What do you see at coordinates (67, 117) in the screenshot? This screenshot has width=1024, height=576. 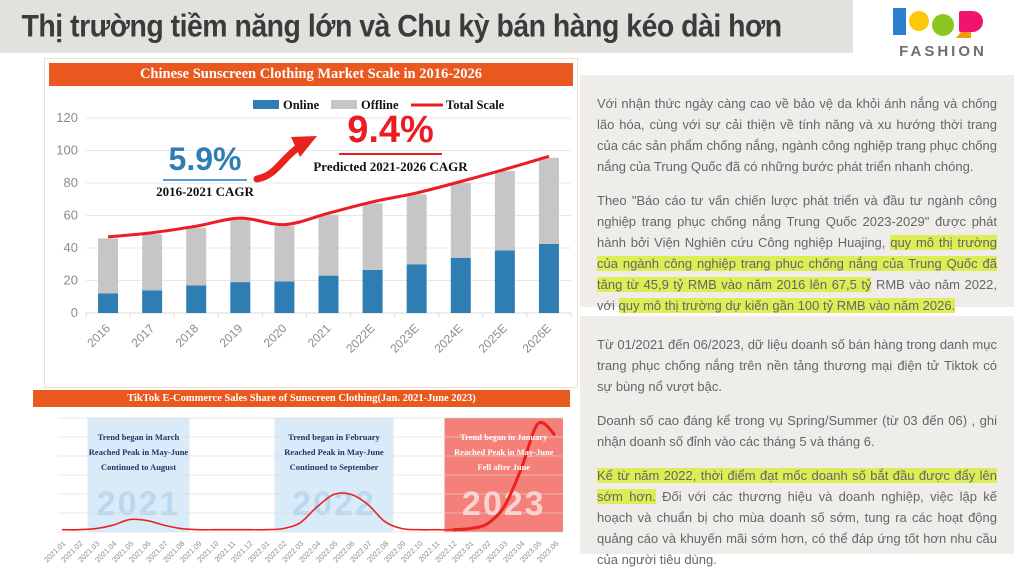 I see `svg-text: 120` at bounding box center [67, 117].